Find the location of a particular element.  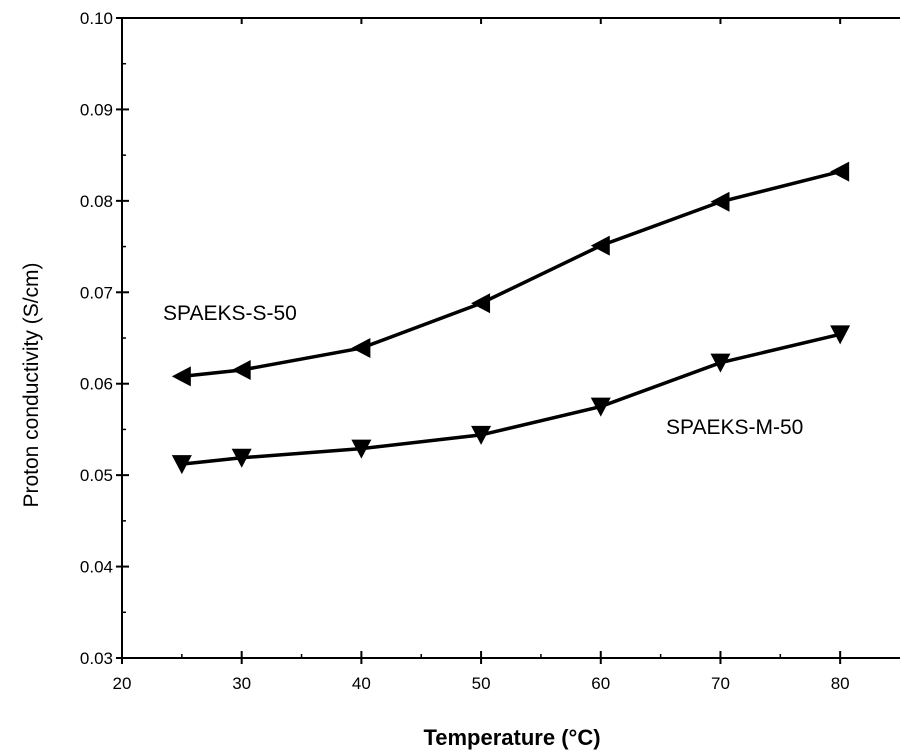

x-tick-label: 30 is located at coordinates (241, 683).